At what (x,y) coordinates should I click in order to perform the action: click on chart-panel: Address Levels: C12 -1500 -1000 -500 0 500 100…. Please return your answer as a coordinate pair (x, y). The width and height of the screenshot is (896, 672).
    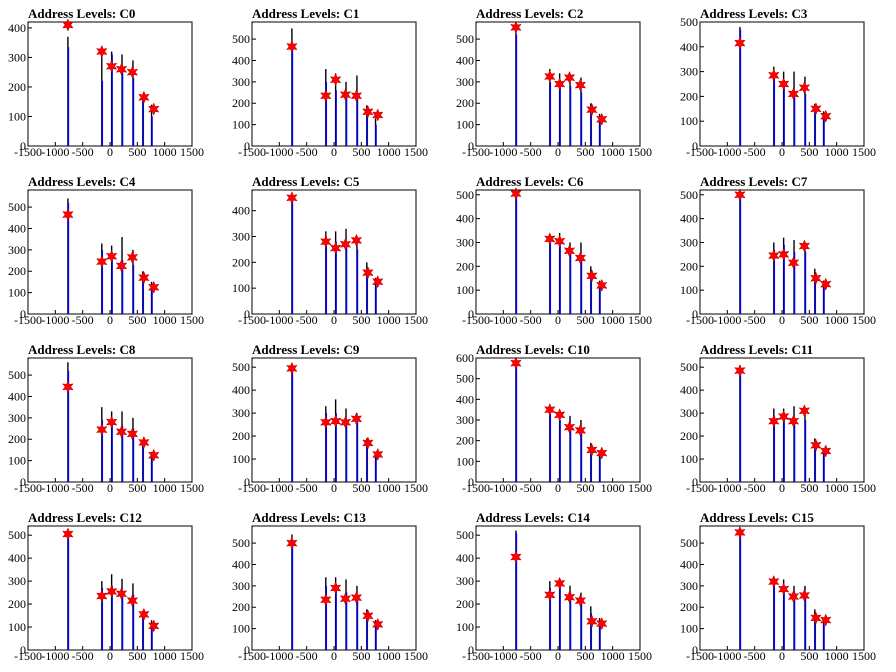
    Looking at the image, I should click on (106, 586).